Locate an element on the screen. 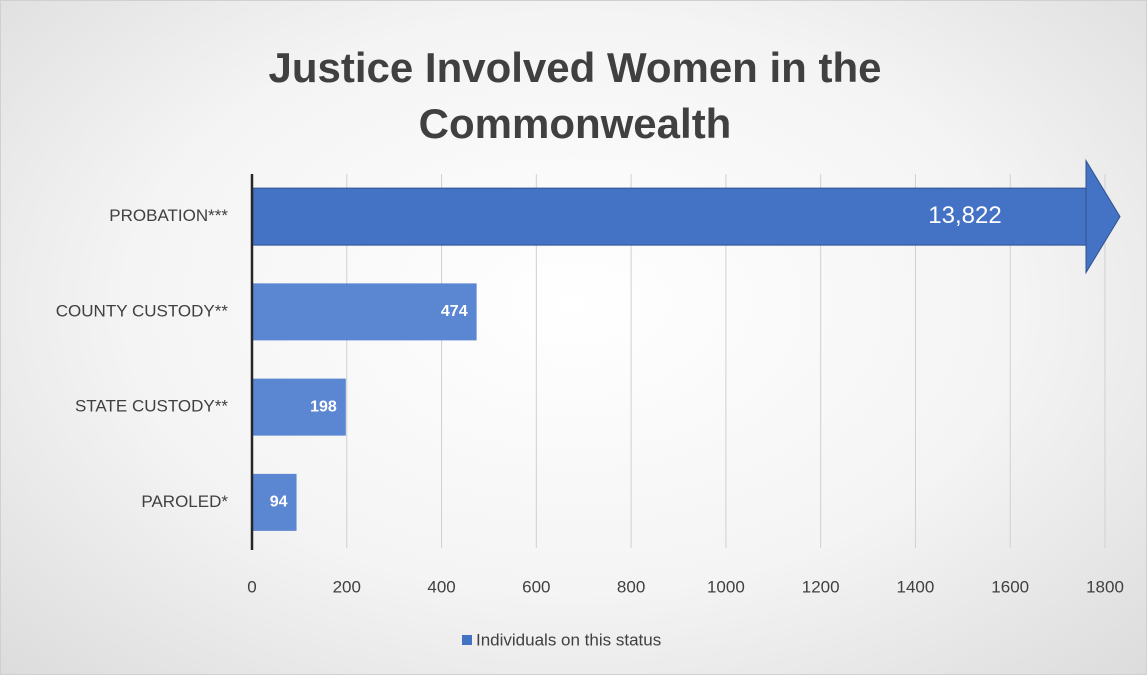 This screenshot has height=675, width=1147. x-tick-label: 200 is located at coordinates (347, 586).